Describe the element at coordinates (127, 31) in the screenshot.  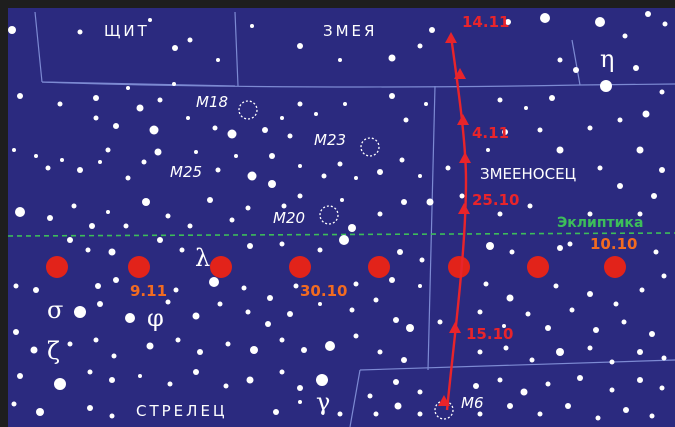
I see `constellation-label-shield: ЩИТ` at that location.